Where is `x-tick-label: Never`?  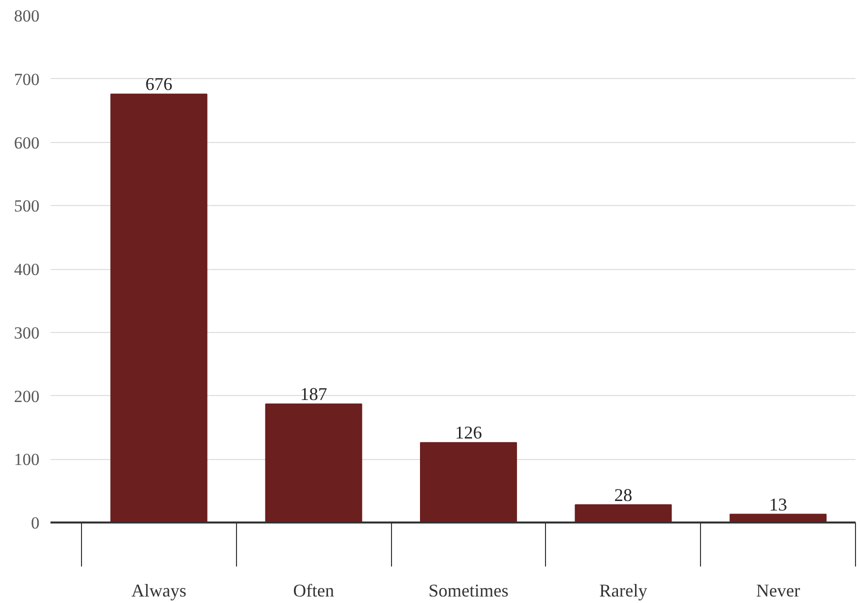
x-tick-label: Never is located at coordinates (778, 590).